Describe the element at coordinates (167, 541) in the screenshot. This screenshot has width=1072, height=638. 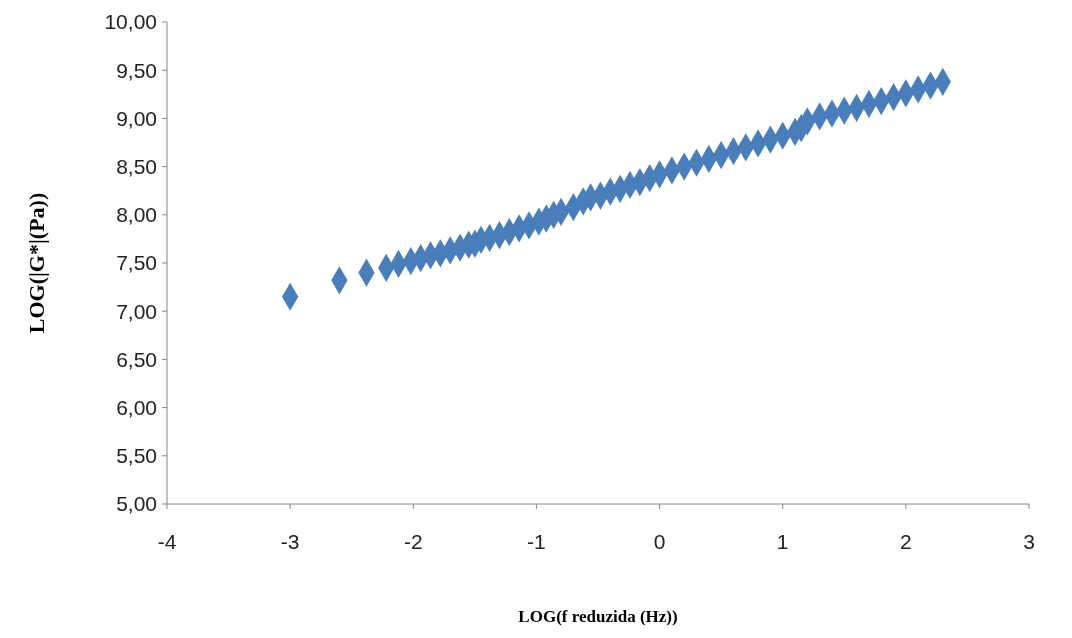
I see `x-tick-label: -4` at that location.